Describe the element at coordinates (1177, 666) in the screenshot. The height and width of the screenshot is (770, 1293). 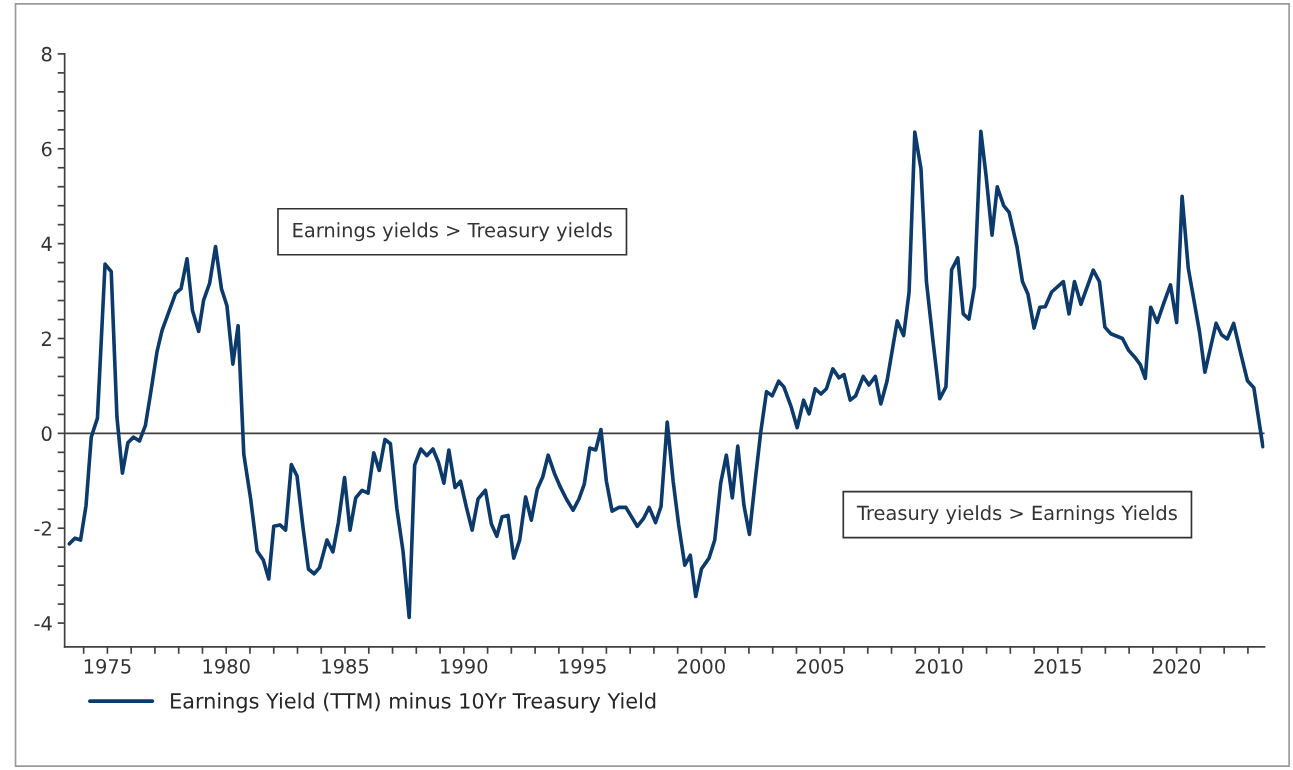
I see `x-tick-label: 2020` at that location.